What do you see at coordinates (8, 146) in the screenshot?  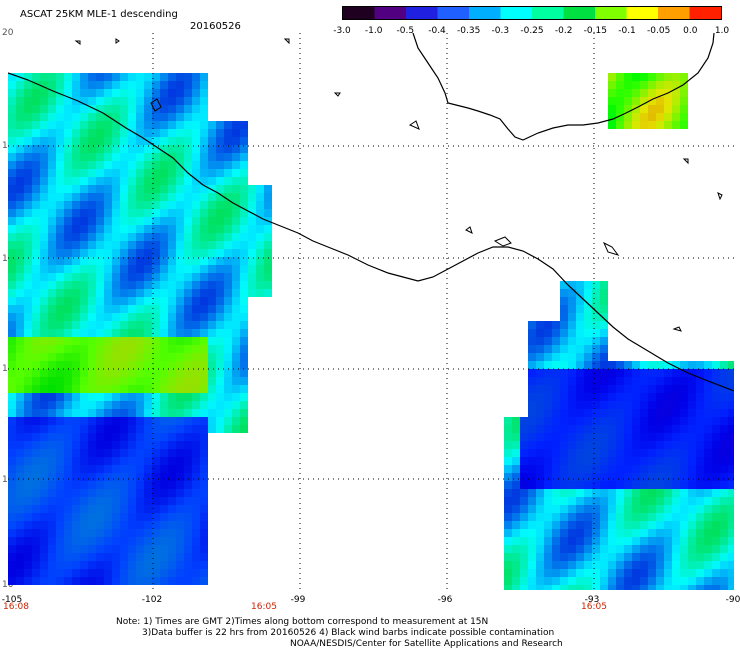 I see `lat-label-18: 18` at bounding box center [8, 146].